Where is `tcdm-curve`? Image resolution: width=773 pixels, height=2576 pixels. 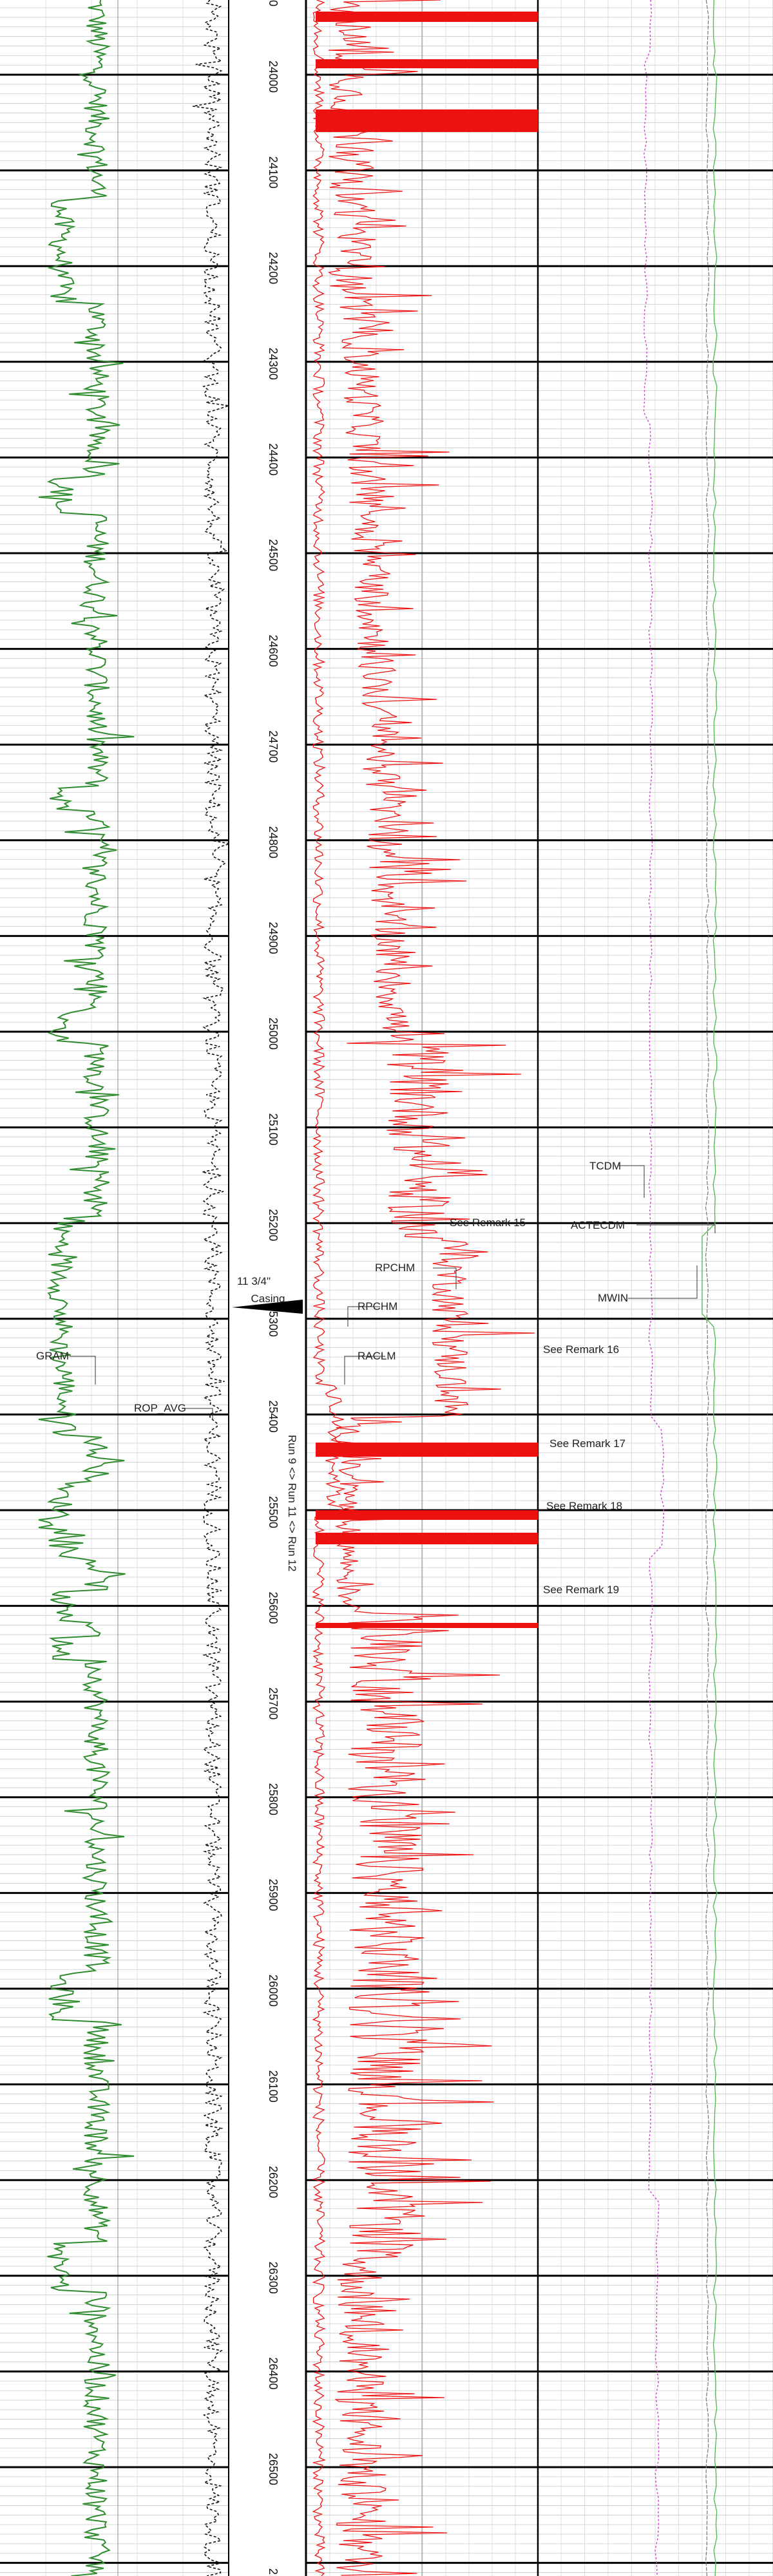 tcdm-curve is located at coordinates (654, 1288).